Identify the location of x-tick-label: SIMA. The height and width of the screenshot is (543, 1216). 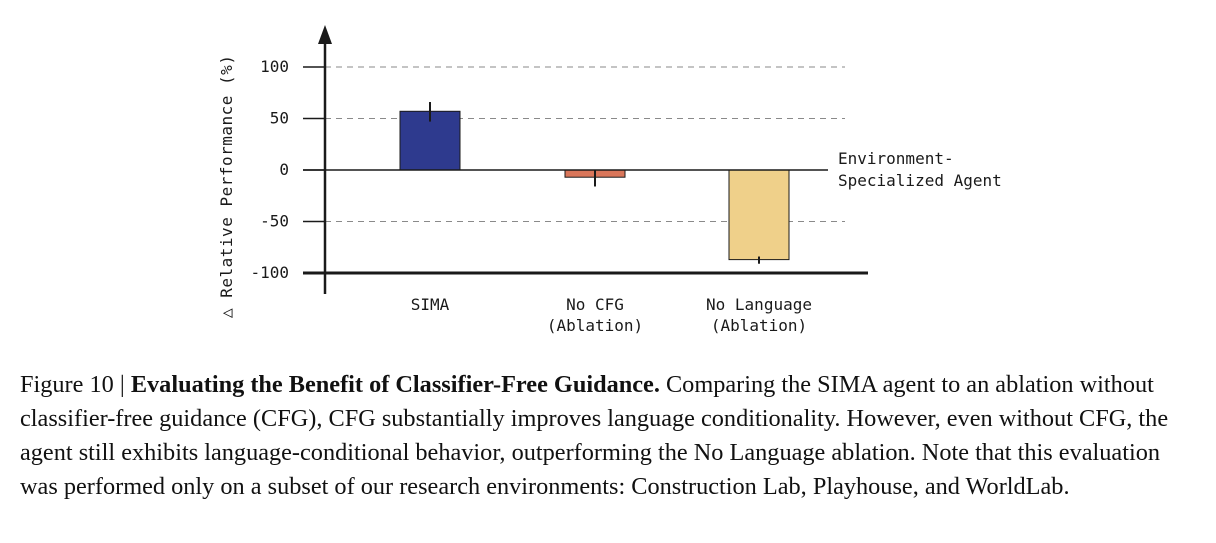
(430, 304).